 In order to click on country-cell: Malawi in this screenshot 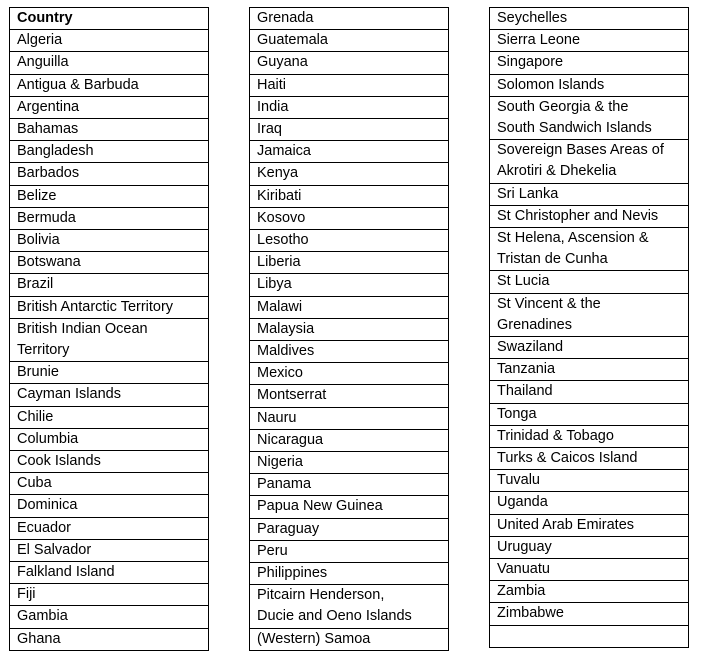, I will do `click(349, 307)`.